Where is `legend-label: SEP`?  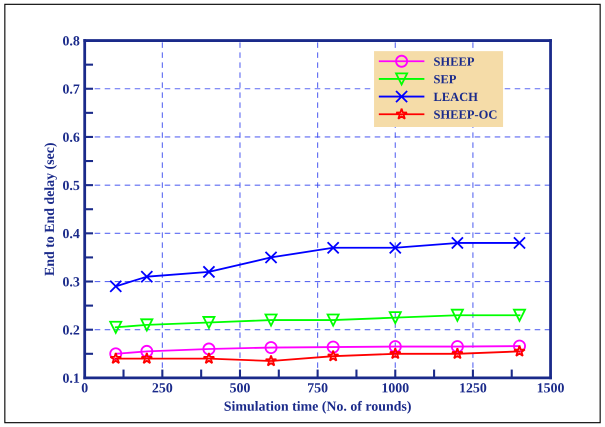 legend-label: SEP is located at coordinates (445, 79).